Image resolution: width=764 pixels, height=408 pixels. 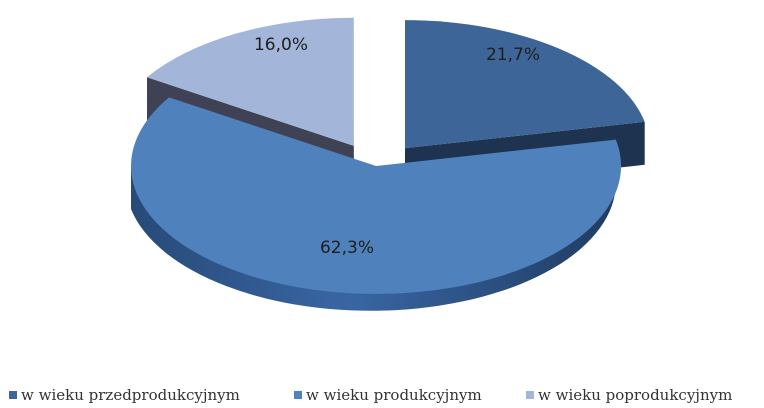 I want to click on legend-swatch-poprodukcyjnym, so click(x=530, y=395).